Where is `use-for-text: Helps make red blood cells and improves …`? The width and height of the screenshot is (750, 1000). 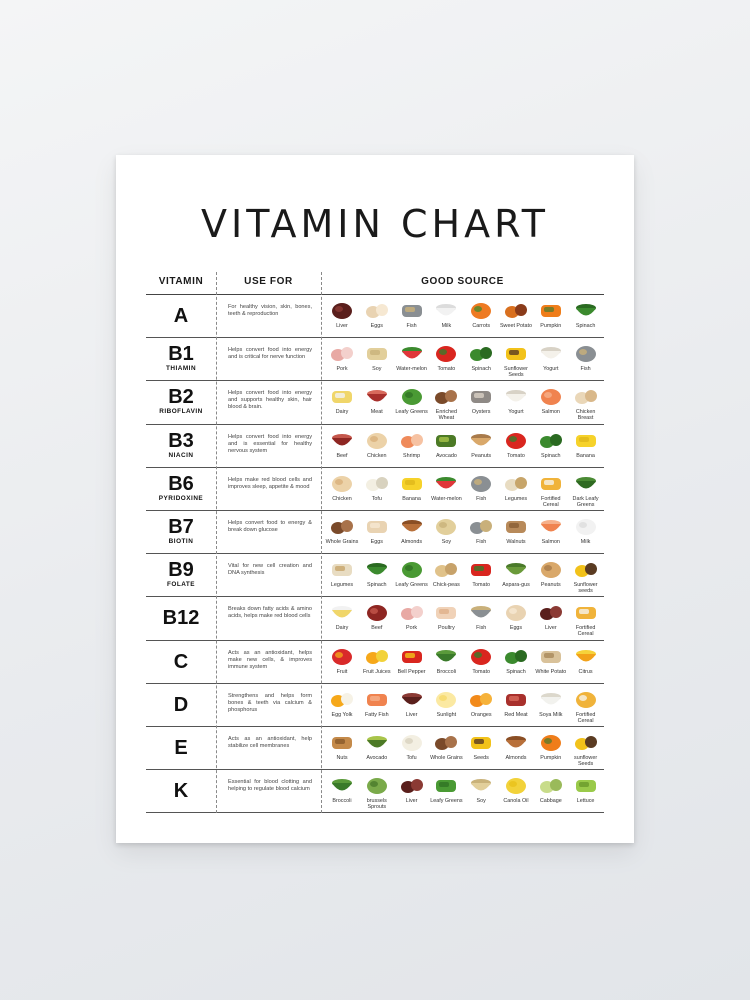 use-for-text: Helps make red blood cells and improves … is located at coordinates (270, 483).